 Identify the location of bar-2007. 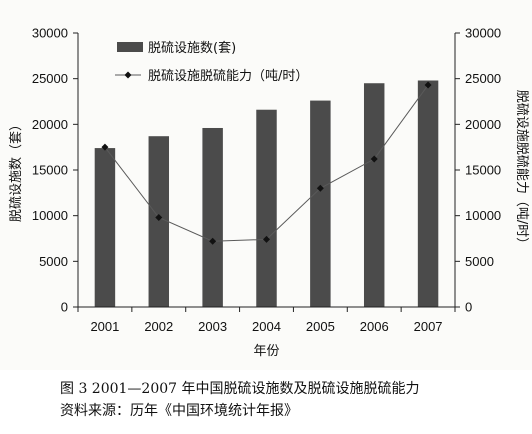
(428, 193).